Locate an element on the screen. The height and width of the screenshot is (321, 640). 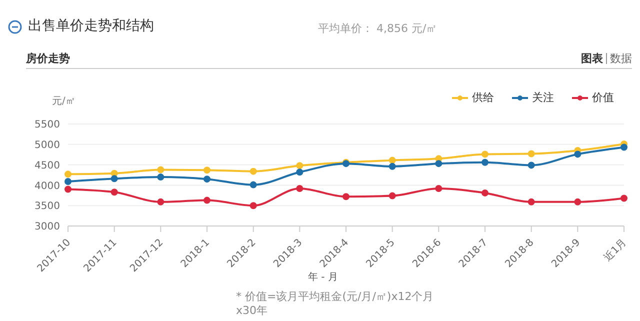
y-axis-title: 元/㎡ is located at coordinates (64, 101).